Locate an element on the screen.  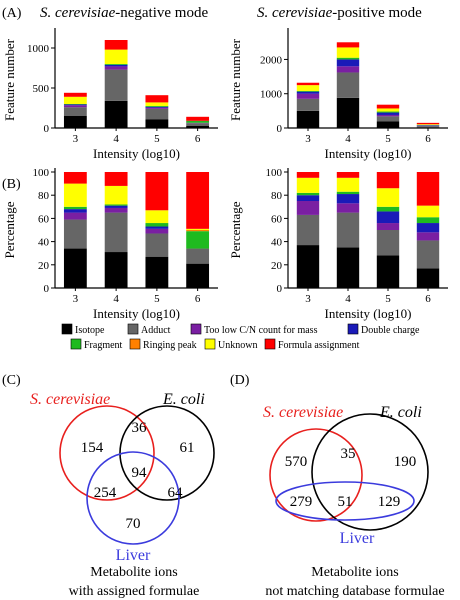
y-tick-label-a-neg-1: 500 is located at coordinates (41, 89).